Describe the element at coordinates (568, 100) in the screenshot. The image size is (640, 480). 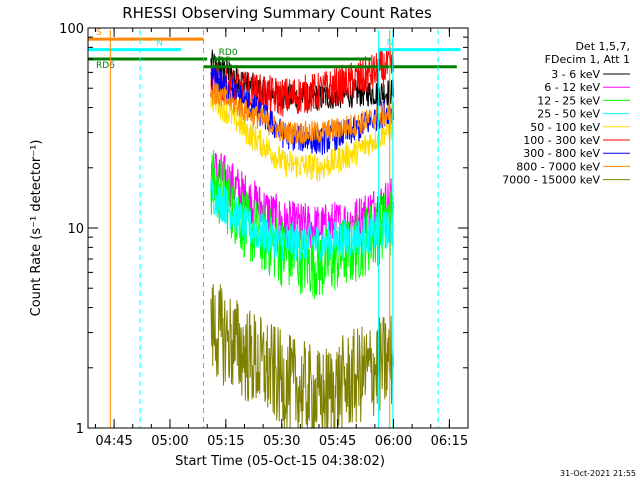
I see `legend-entry-label: 12 - 25 keV` at that location.